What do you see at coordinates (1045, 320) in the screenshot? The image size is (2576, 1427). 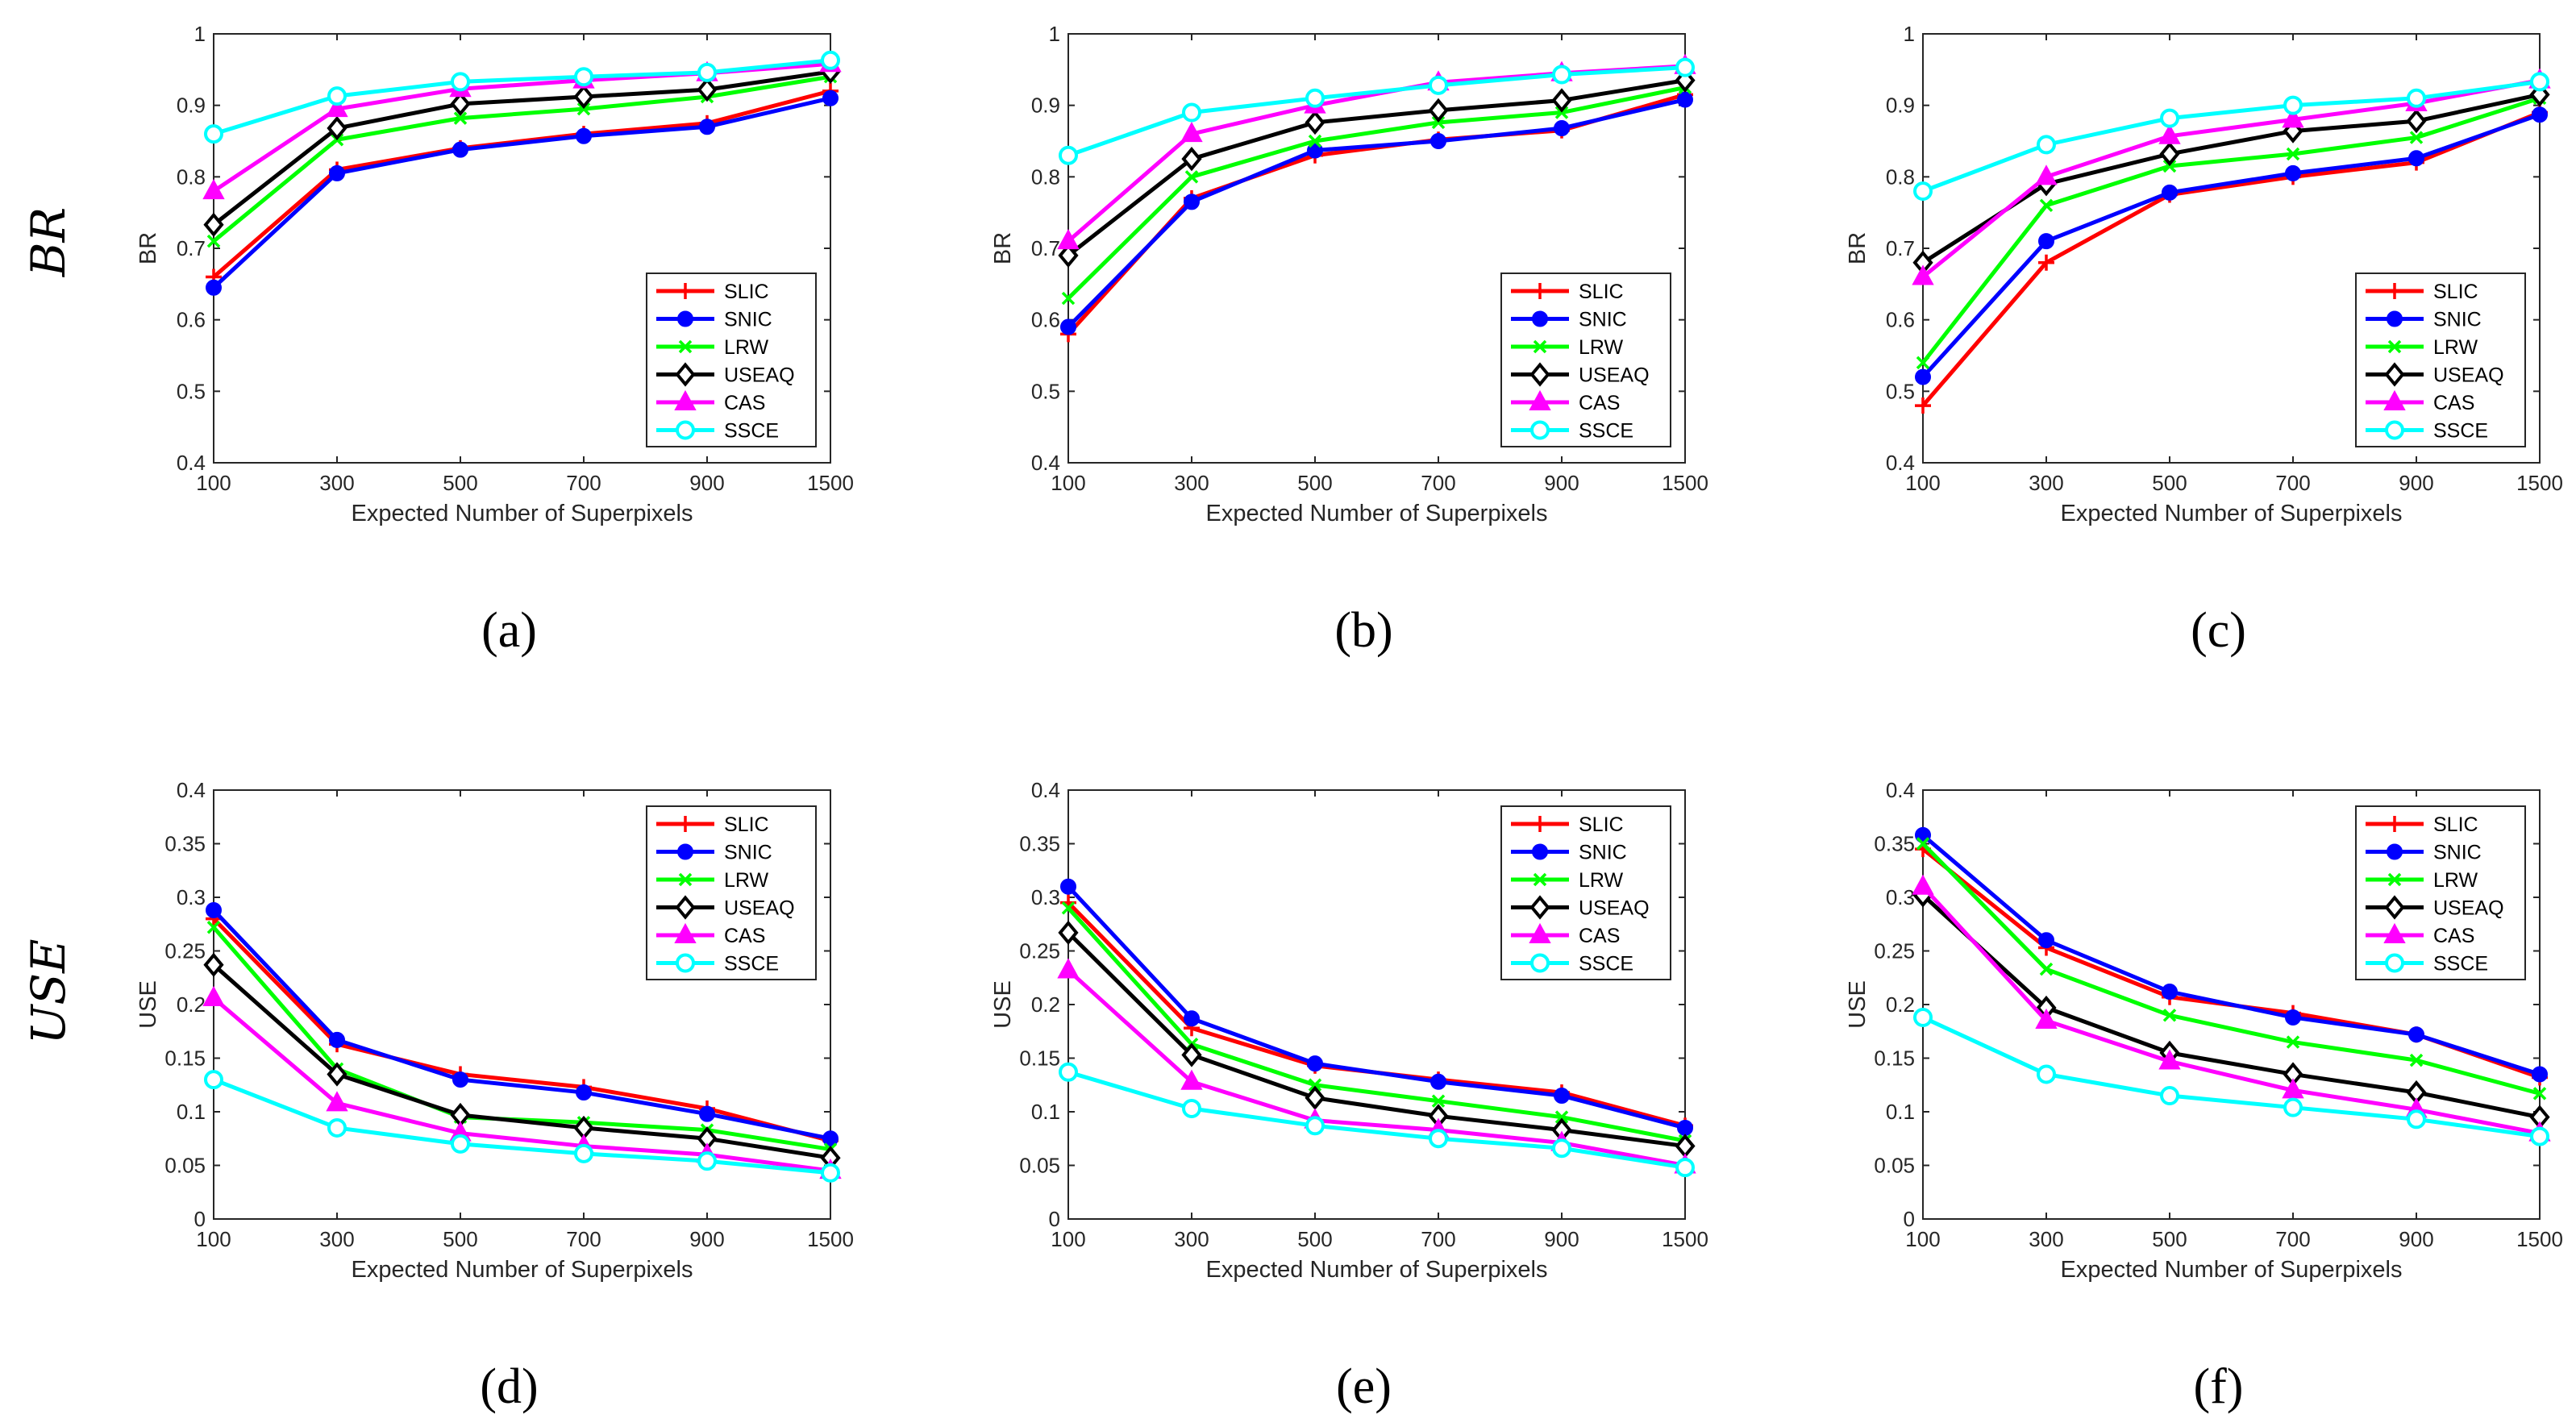 I see `y-tick-label: 0.6` at bounding box center [1045, 320].